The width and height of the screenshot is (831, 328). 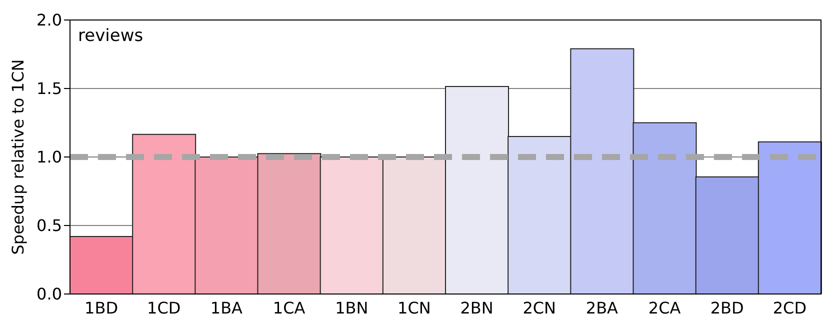 What do you see at coordinates (664, 308) in the screenshot?
I see `x-tick-label: 2CA` at bounding box center [664, 308].